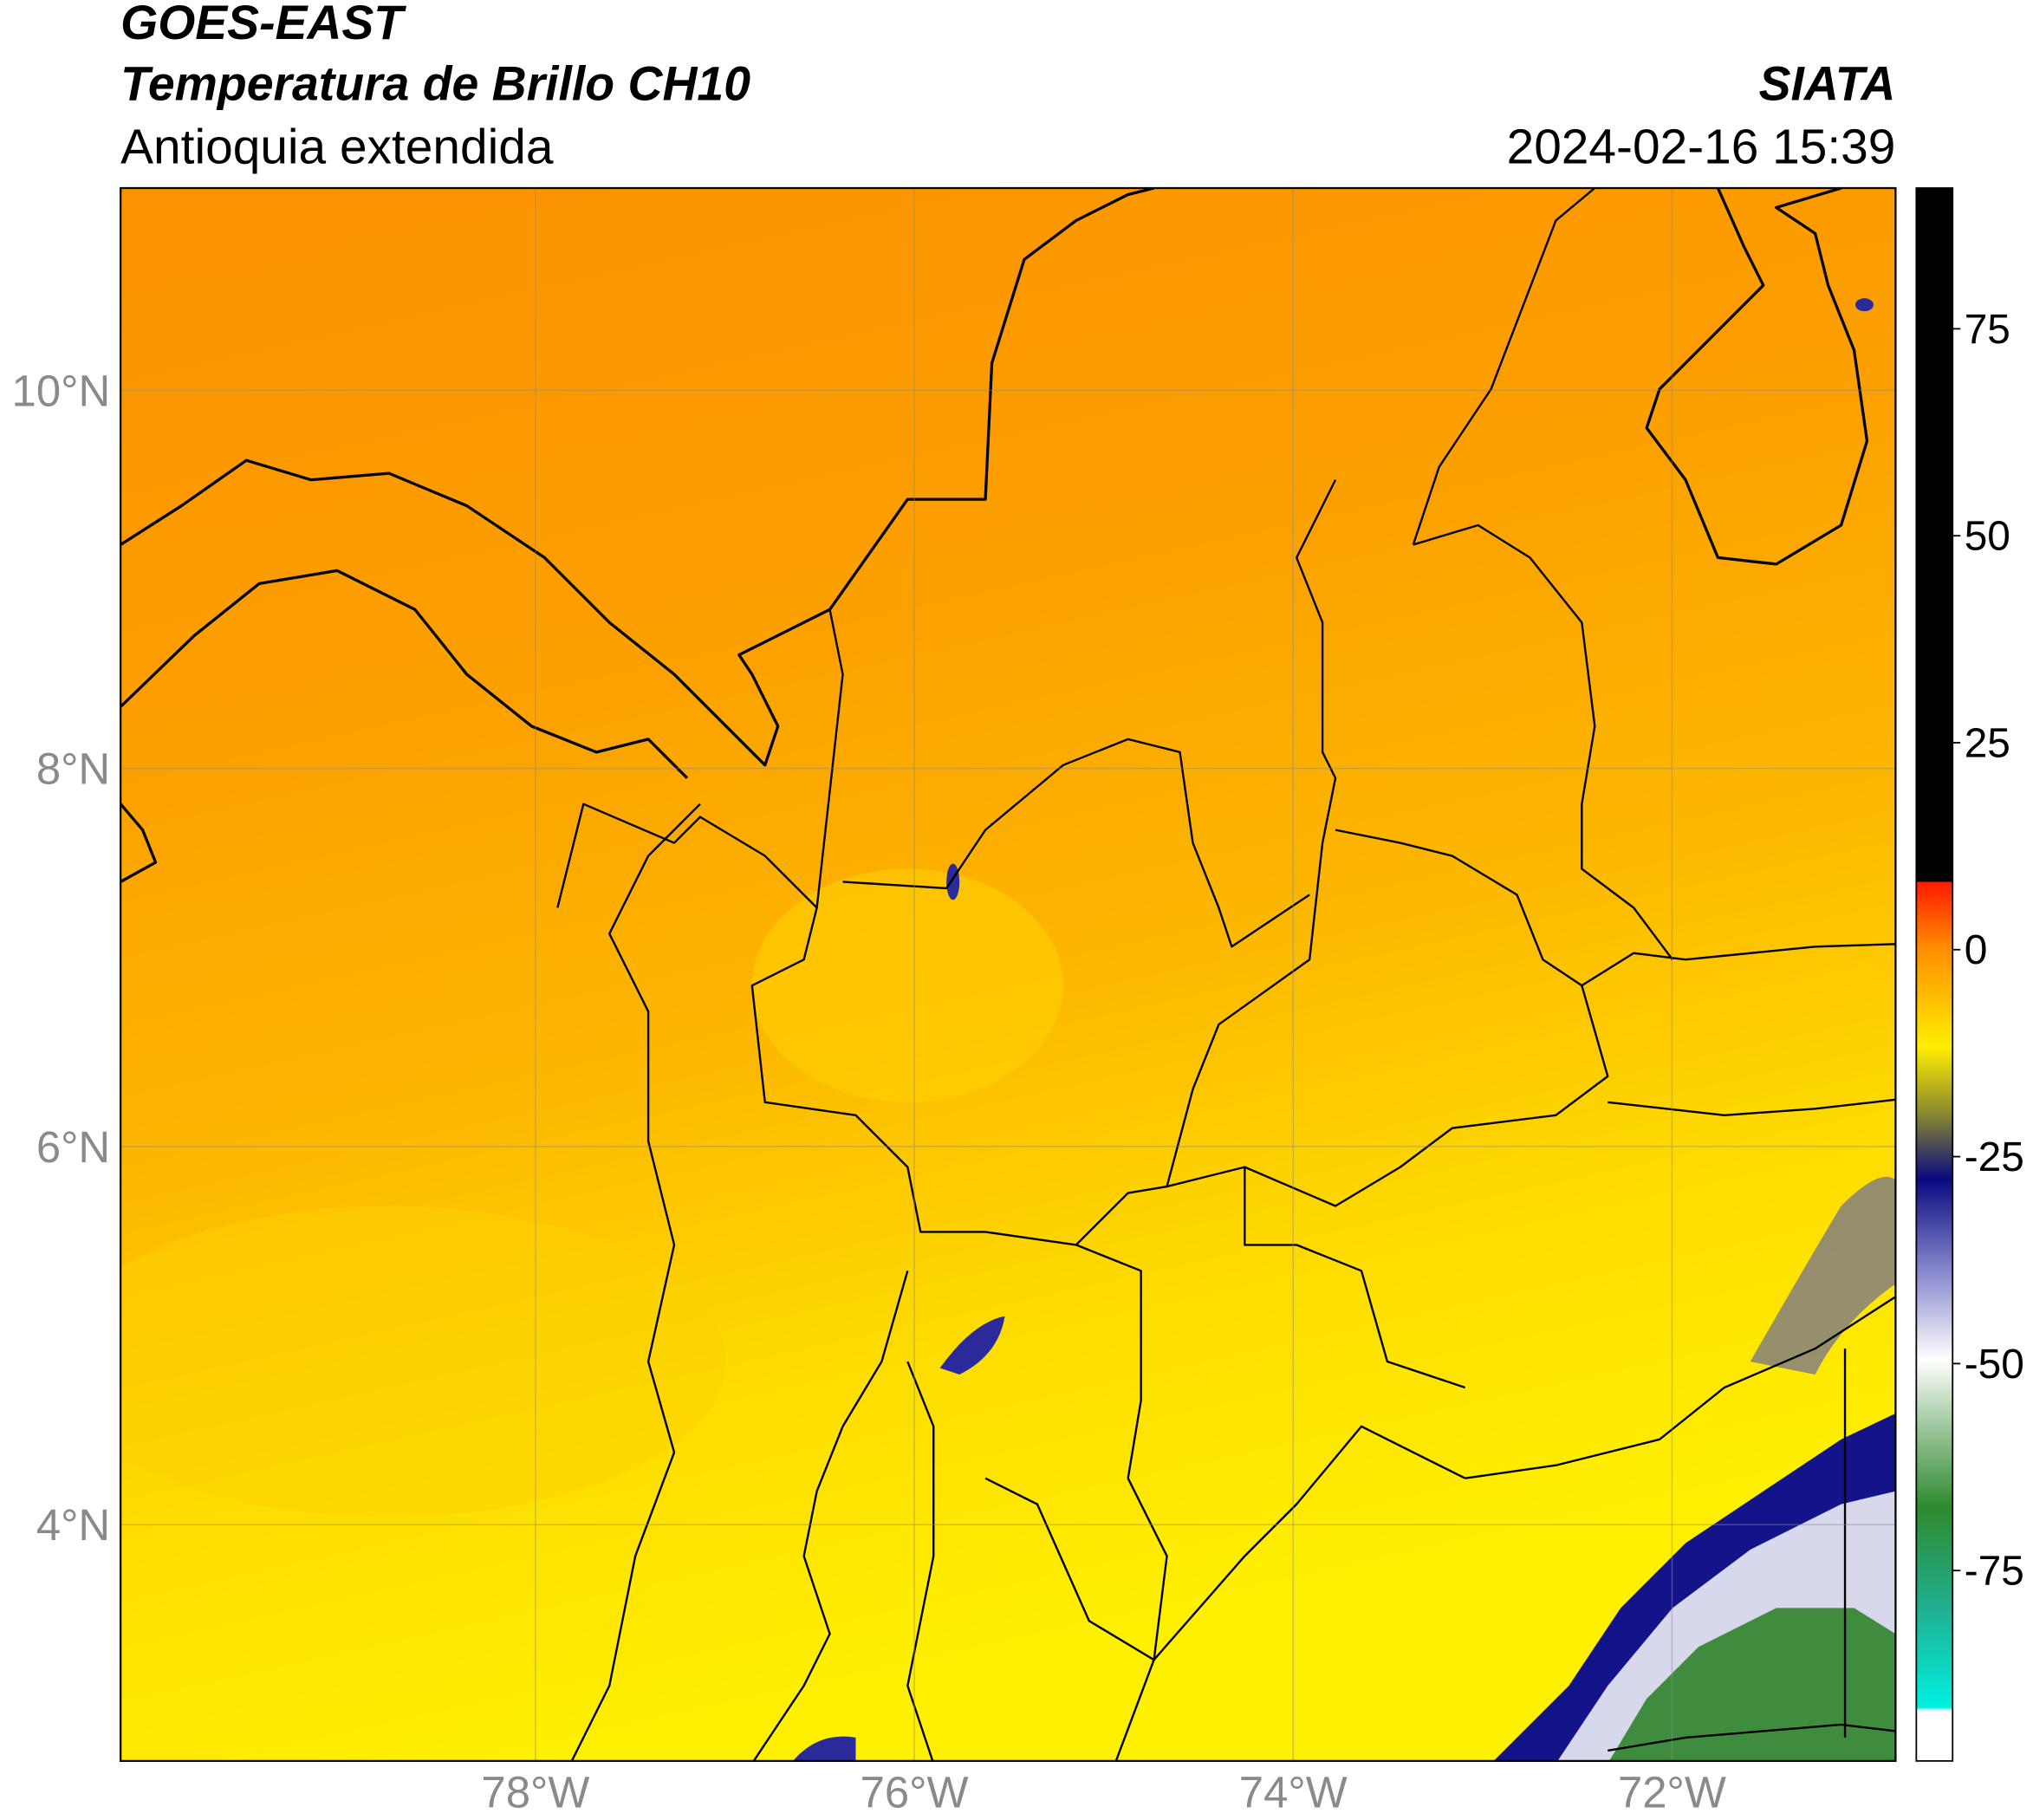 Image resolution: width=2033 pixels, height=1820 pixels. I want to click on colorbar-tick-label: 75, so click(1987, 330).